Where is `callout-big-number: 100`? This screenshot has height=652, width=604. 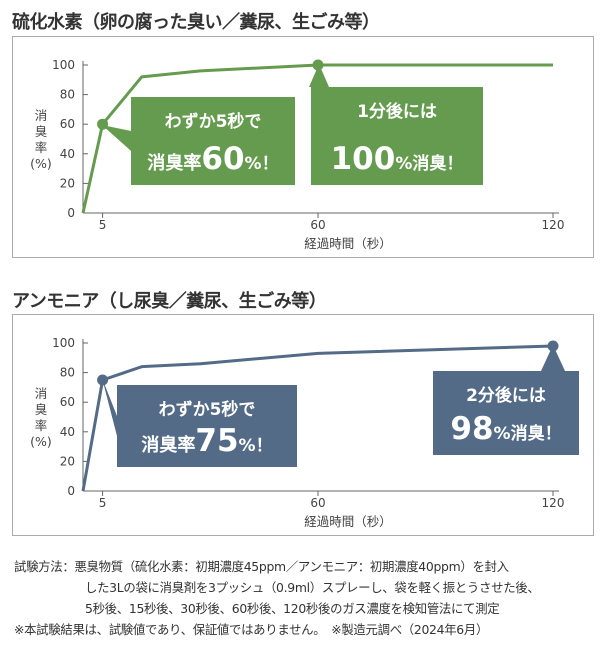
callout-big-number: 100 is located at coordinates (363, 159).